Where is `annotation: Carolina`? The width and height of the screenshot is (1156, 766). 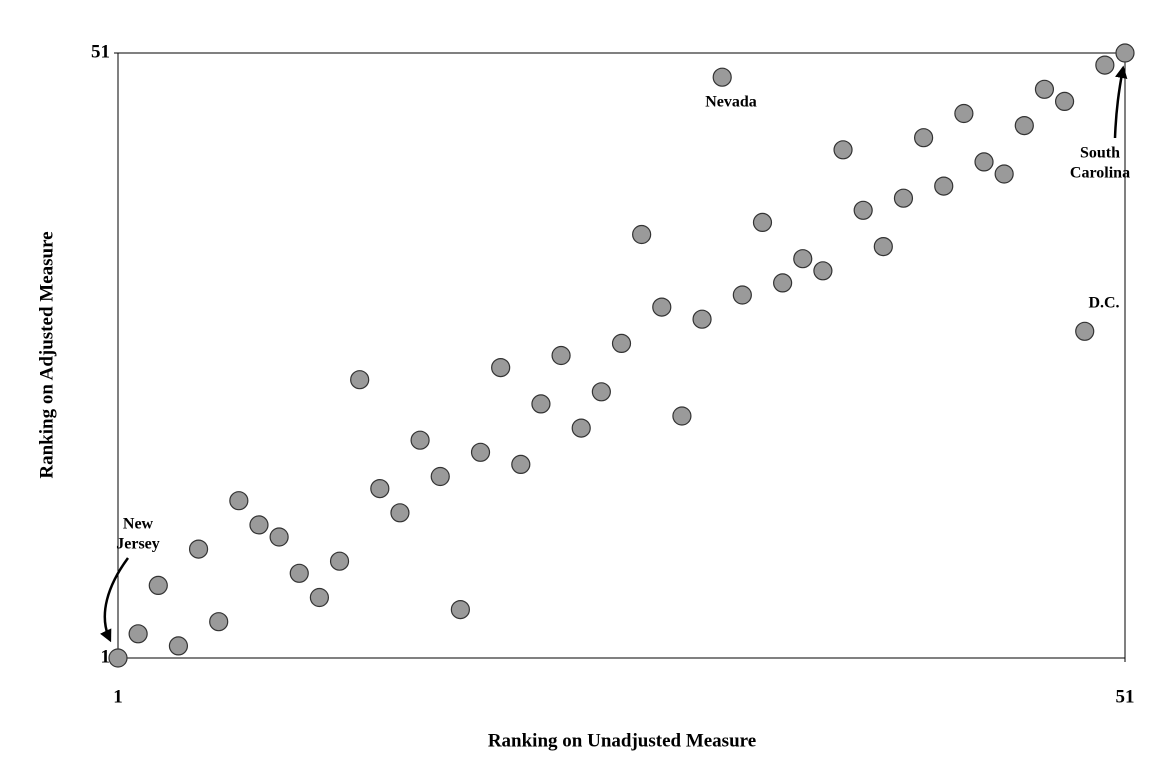 annotation: Carolina is located at coordinates (1100, 173).